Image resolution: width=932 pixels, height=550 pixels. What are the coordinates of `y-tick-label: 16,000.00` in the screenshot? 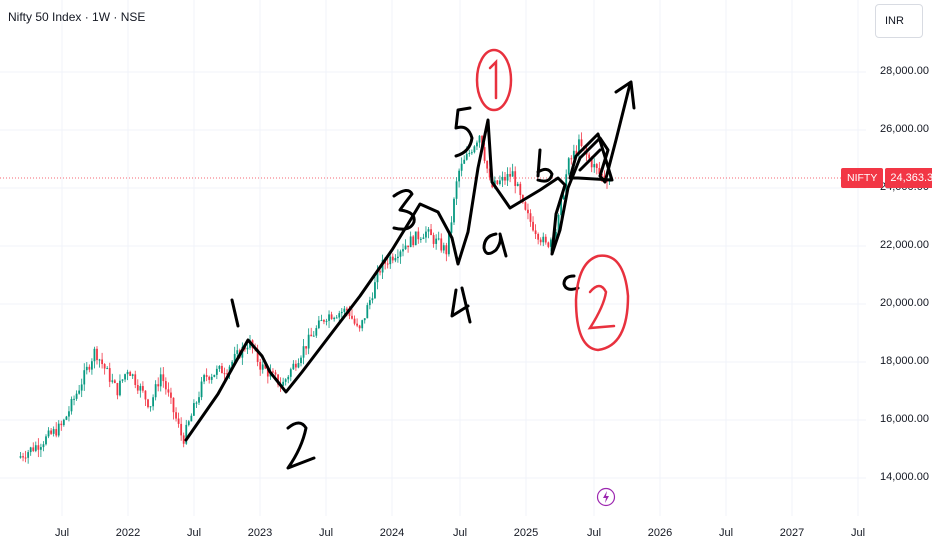 It's located at (904, 419).